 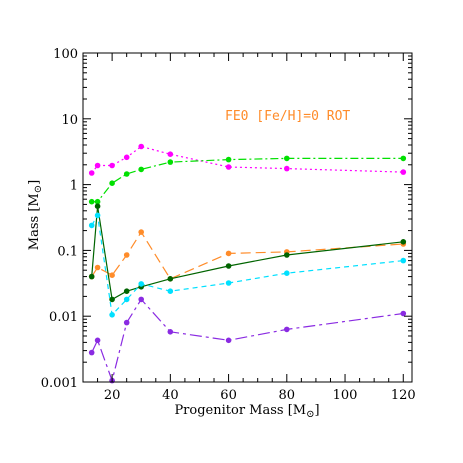 I want to click on y-tick-label: 100, so click(x=65, y=54).